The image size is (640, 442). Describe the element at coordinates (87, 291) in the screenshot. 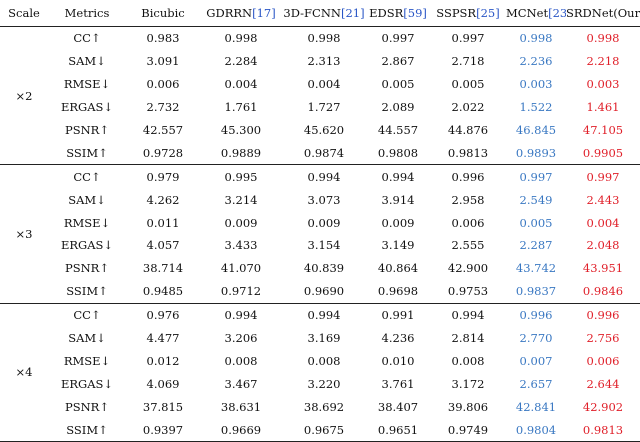

I see `metric-cell: SSIM↑` at that location.